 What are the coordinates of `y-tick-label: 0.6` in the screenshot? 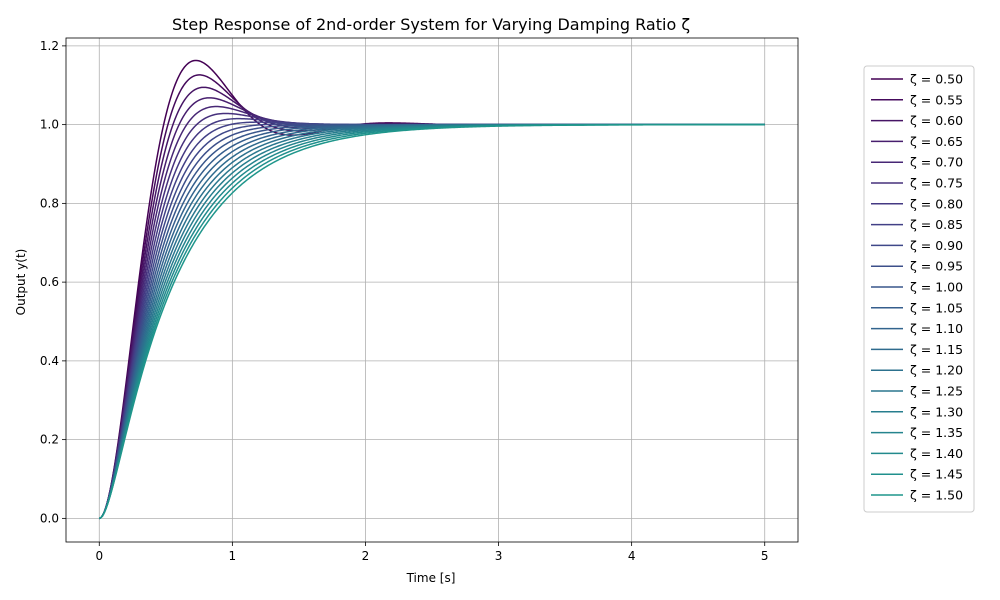 It's located at (49, 282).